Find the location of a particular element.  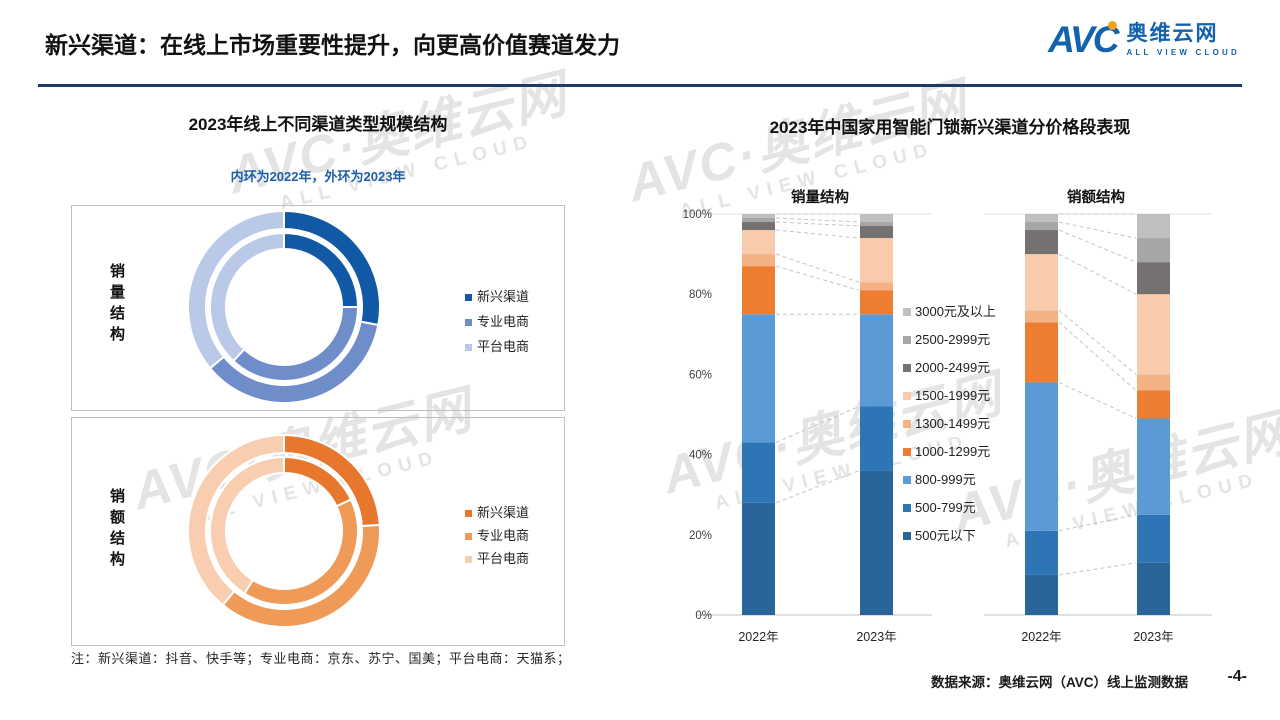

legend-item: 500-799元 is located at coordinates (949, 507).